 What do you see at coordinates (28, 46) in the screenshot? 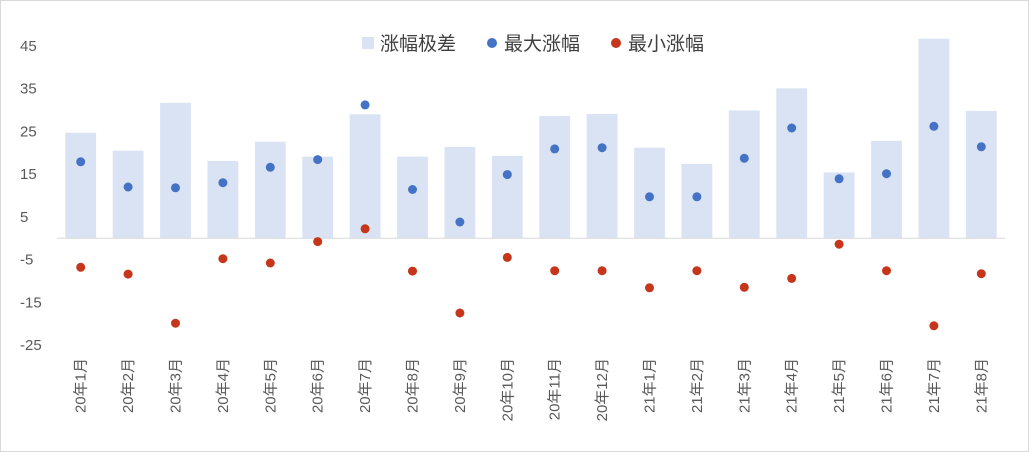
I see `y-tick-label: 45` at bounding box center [28, 46].